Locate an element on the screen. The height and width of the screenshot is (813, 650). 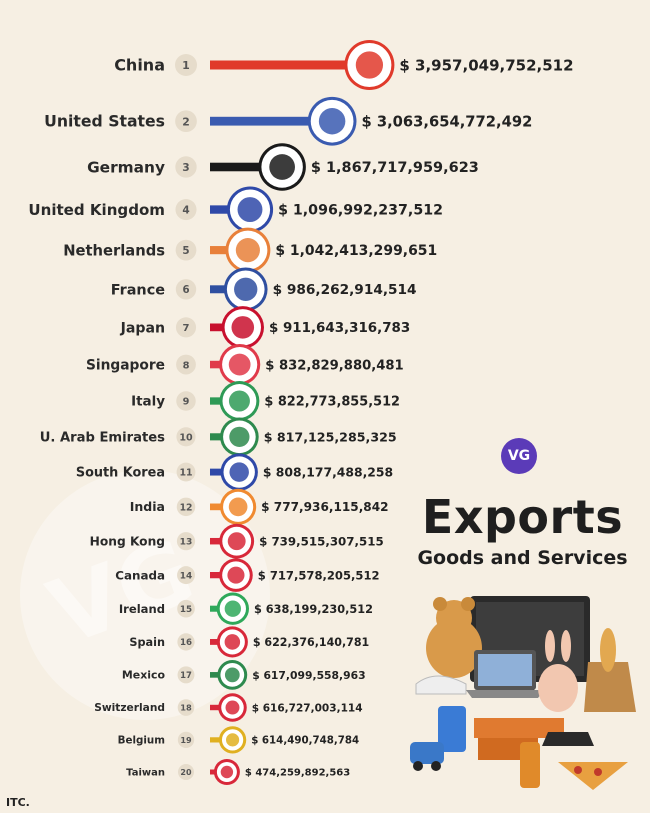
country-label: Ireland is located at coordinates (142, 609).